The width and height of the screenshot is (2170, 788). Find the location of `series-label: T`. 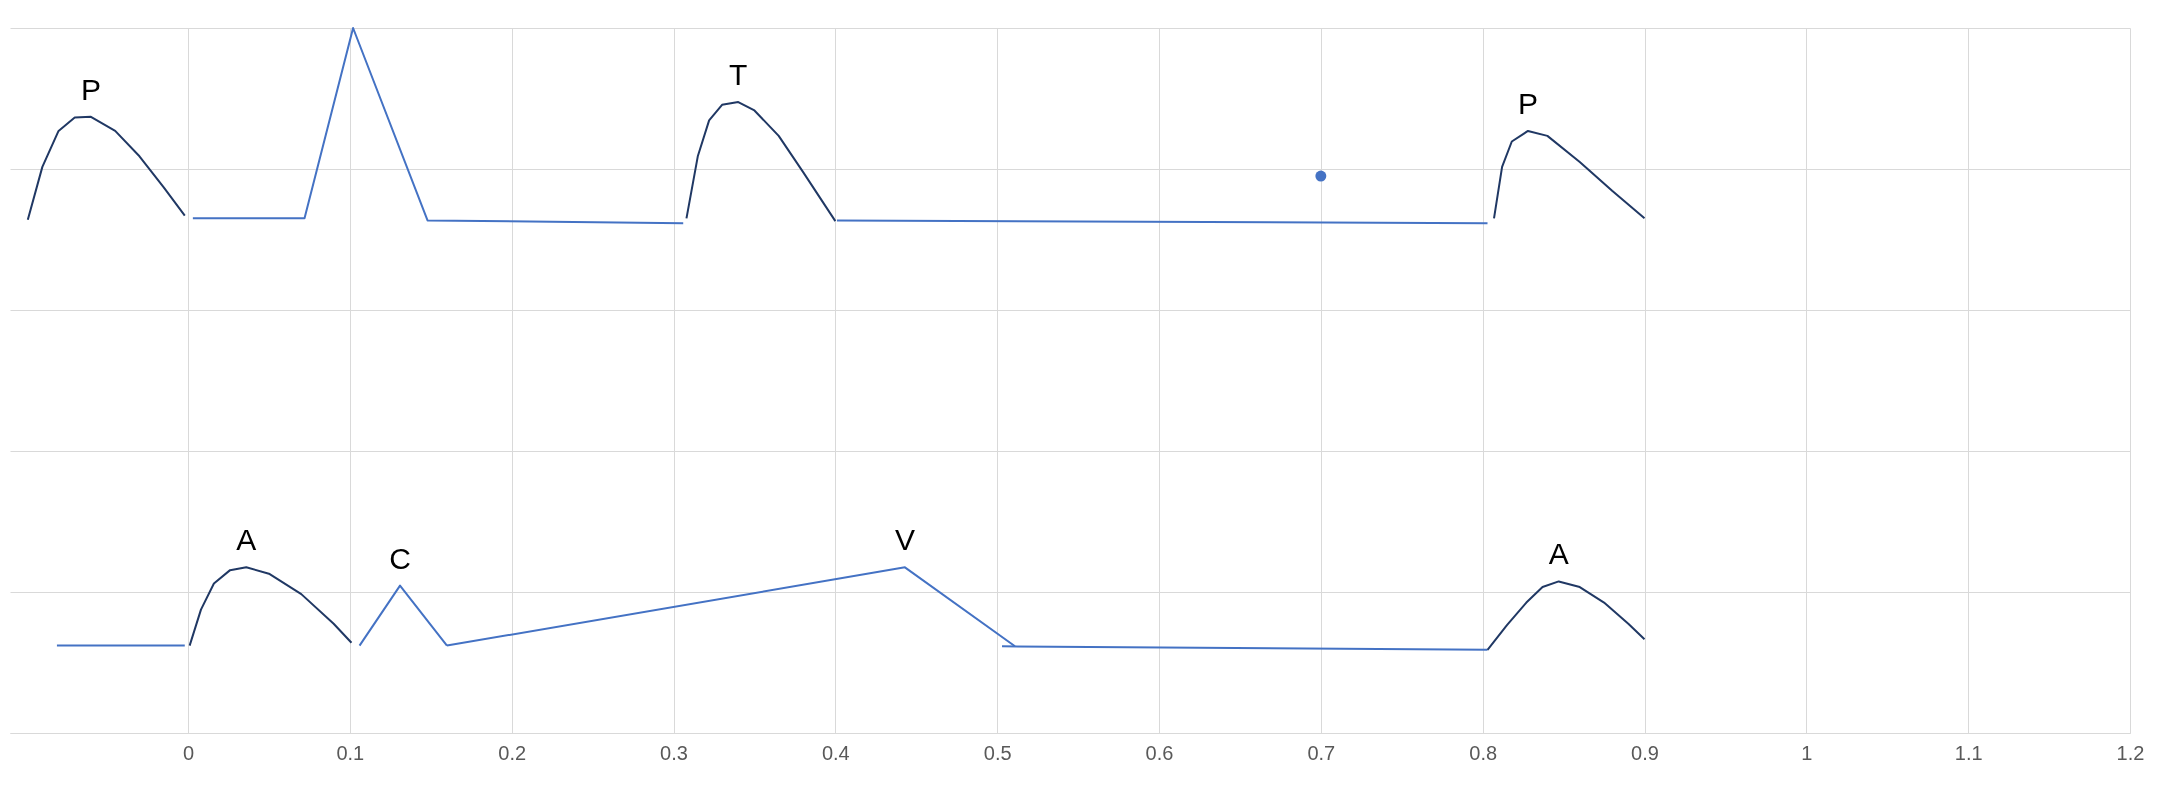

series-label: T is located at coordinates (738, 75).